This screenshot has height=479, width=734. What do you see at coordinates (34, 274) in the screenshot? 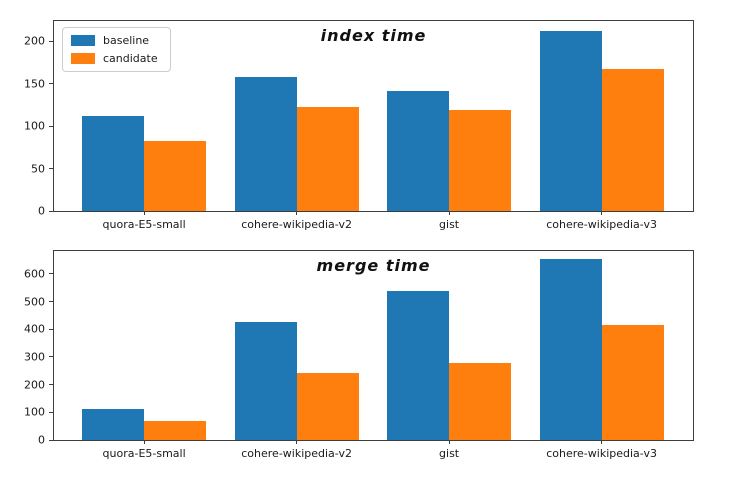
I see `y-tick-label: 600` at bounding box center [34, 274].